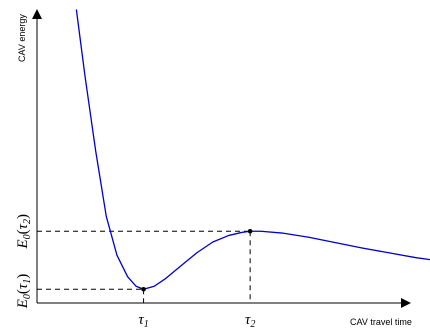  I want to click on y-tick-label-2: E0(τ2), so click(24, 232).